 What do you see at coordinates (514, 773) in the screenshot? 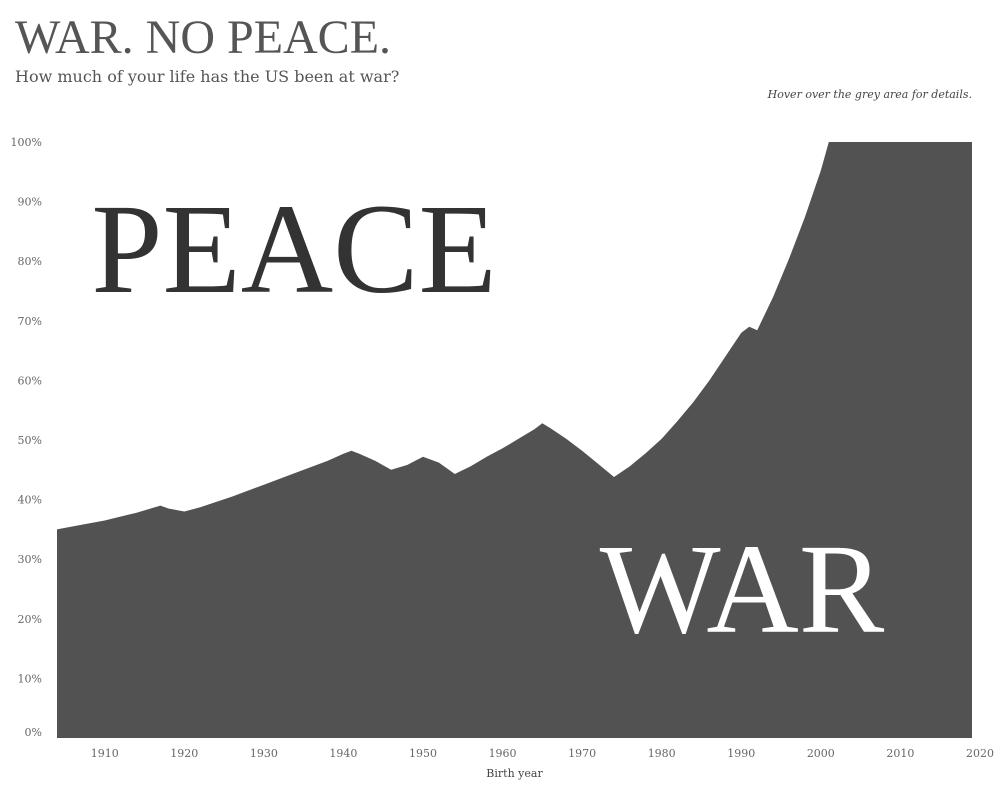
I see `x-axis-title: Birth year` at bounding box center [514, 773].